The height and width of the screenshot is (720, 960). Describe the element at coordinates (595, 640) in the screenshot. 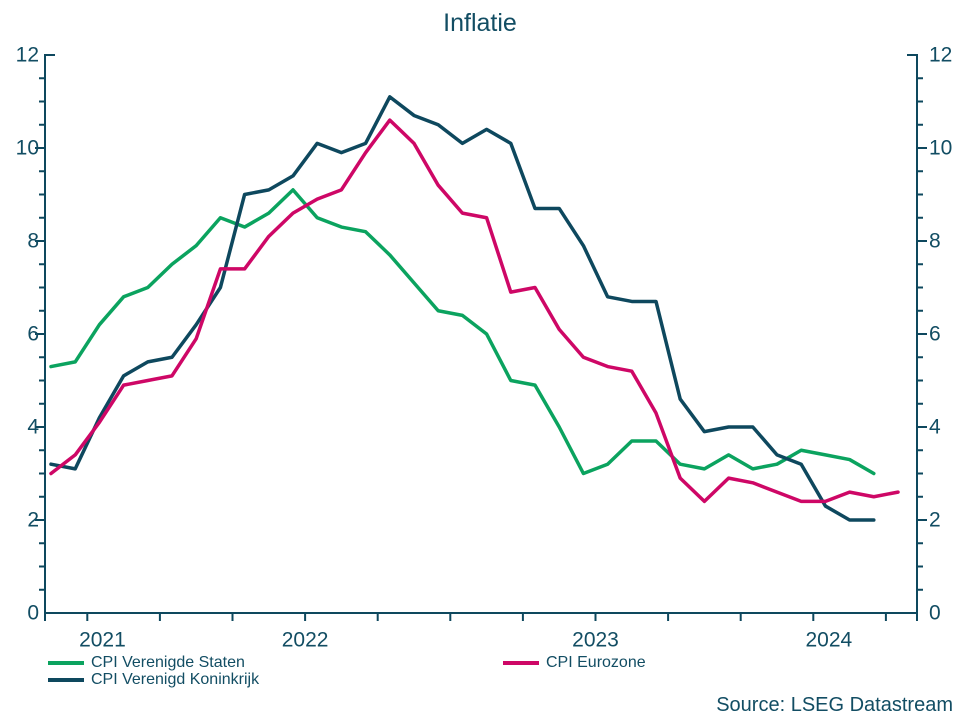

I see `x-year-label: 2023` at that location.